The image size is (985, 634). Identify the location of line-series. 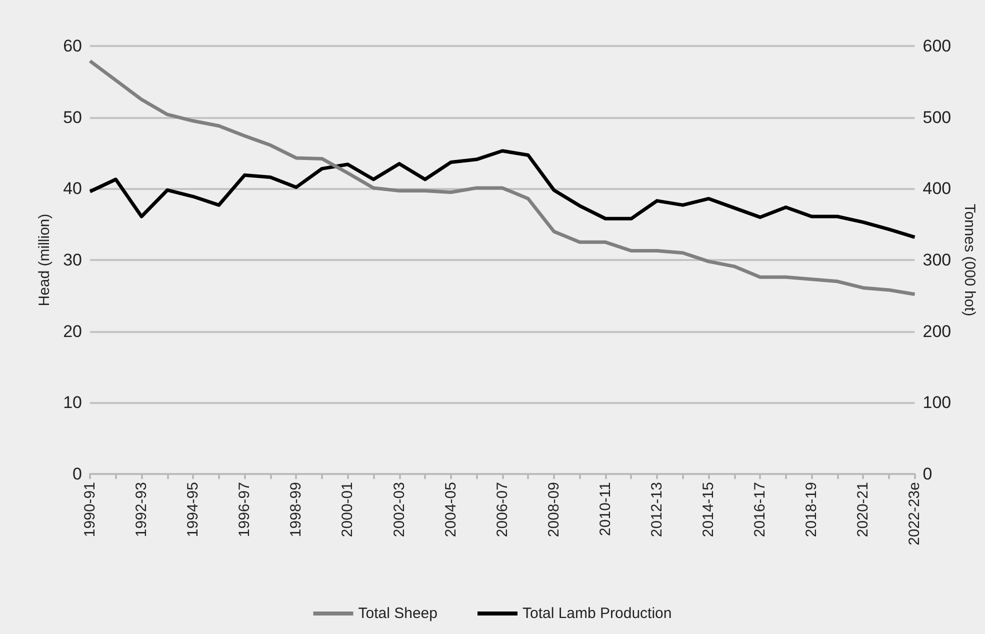
(502, 194).